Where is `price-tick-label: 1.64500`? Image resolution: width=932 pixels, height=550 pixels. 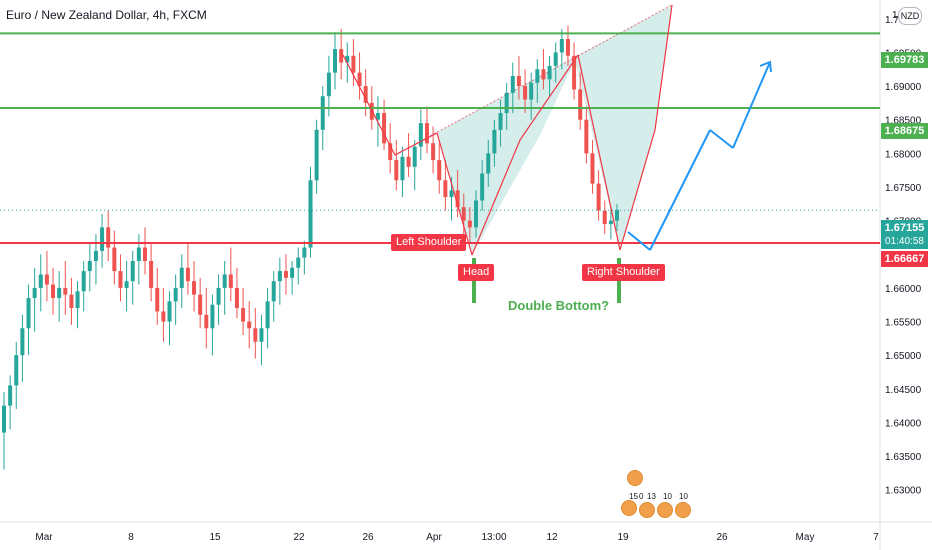
price-tick-label: 1.64500 is located at coordinates (903, 390).